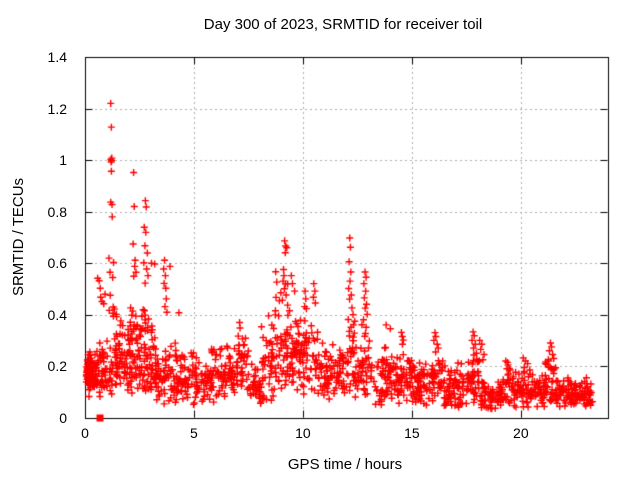  What do you see at coordinates (63, 160) in the screenshot?
I see `y-tick-label: 1` at bounding box center [63, 160].